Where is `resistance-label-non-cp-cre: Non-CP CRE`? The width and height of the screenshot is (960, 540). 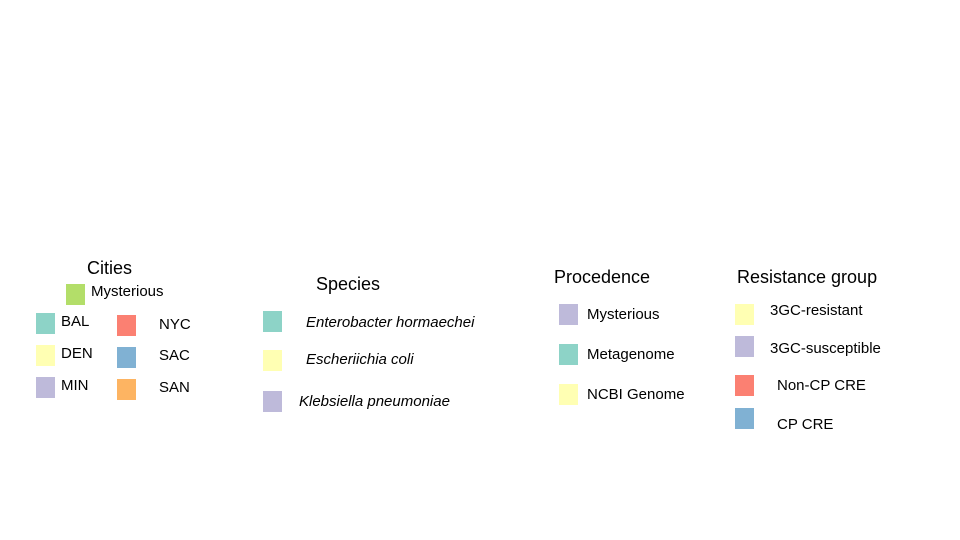
resistance-label-non-cp-cre: Non-CP CRE is located at coordinates (821, 385).